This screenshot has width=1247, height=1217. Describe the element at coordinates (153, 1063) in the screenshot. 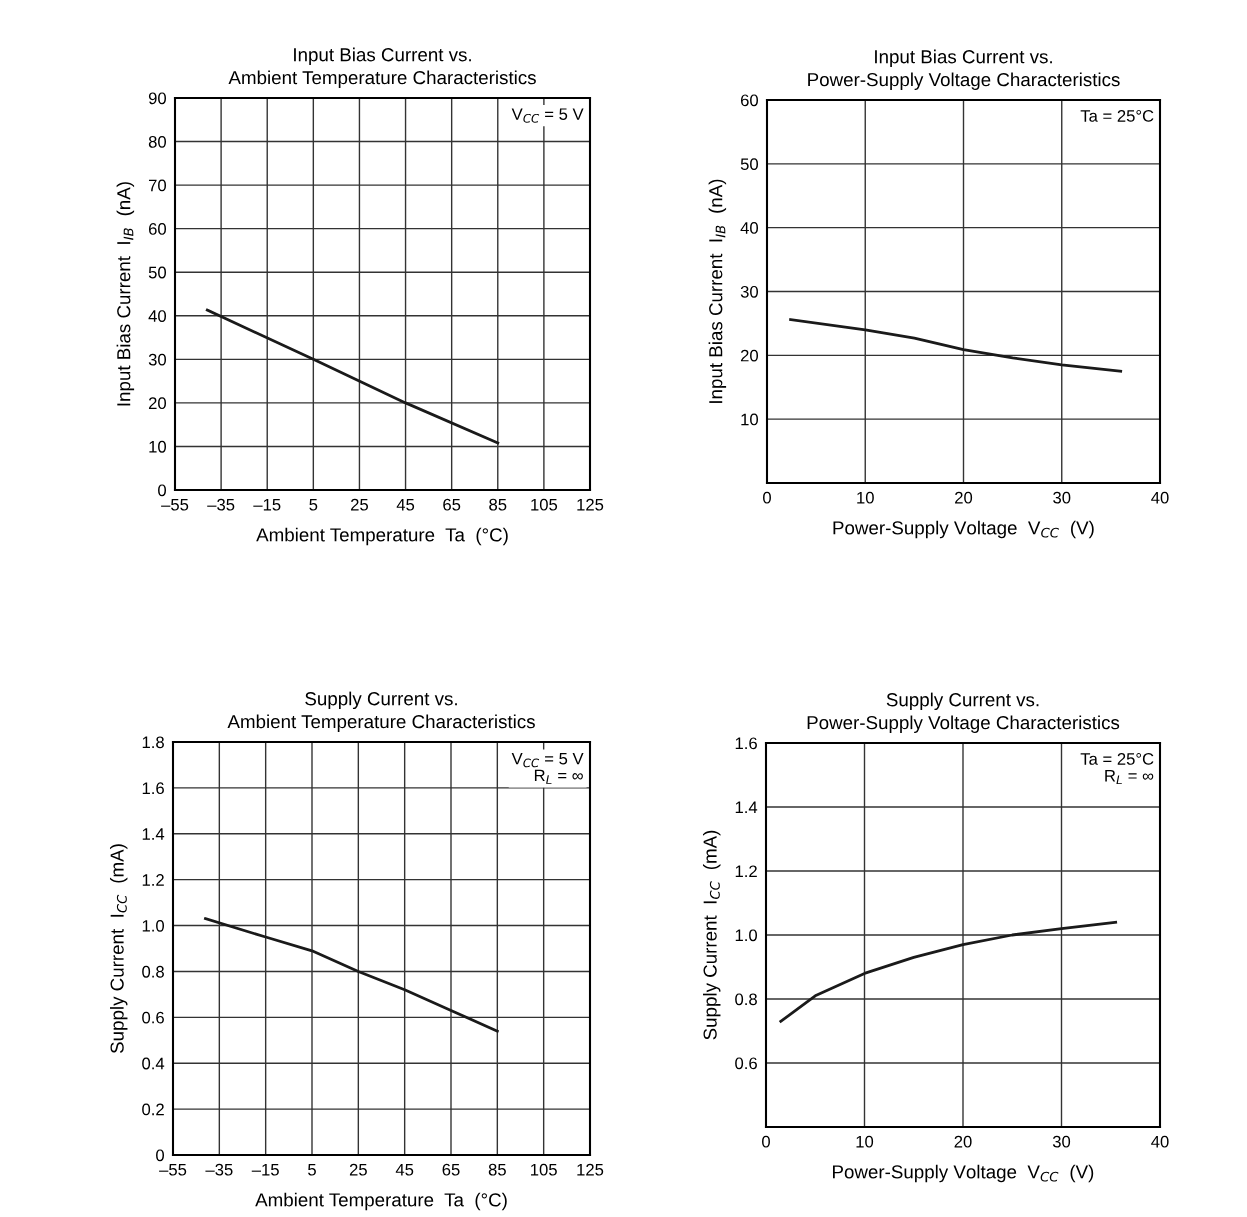

I see `y-tick-label: 0.4` at that location.